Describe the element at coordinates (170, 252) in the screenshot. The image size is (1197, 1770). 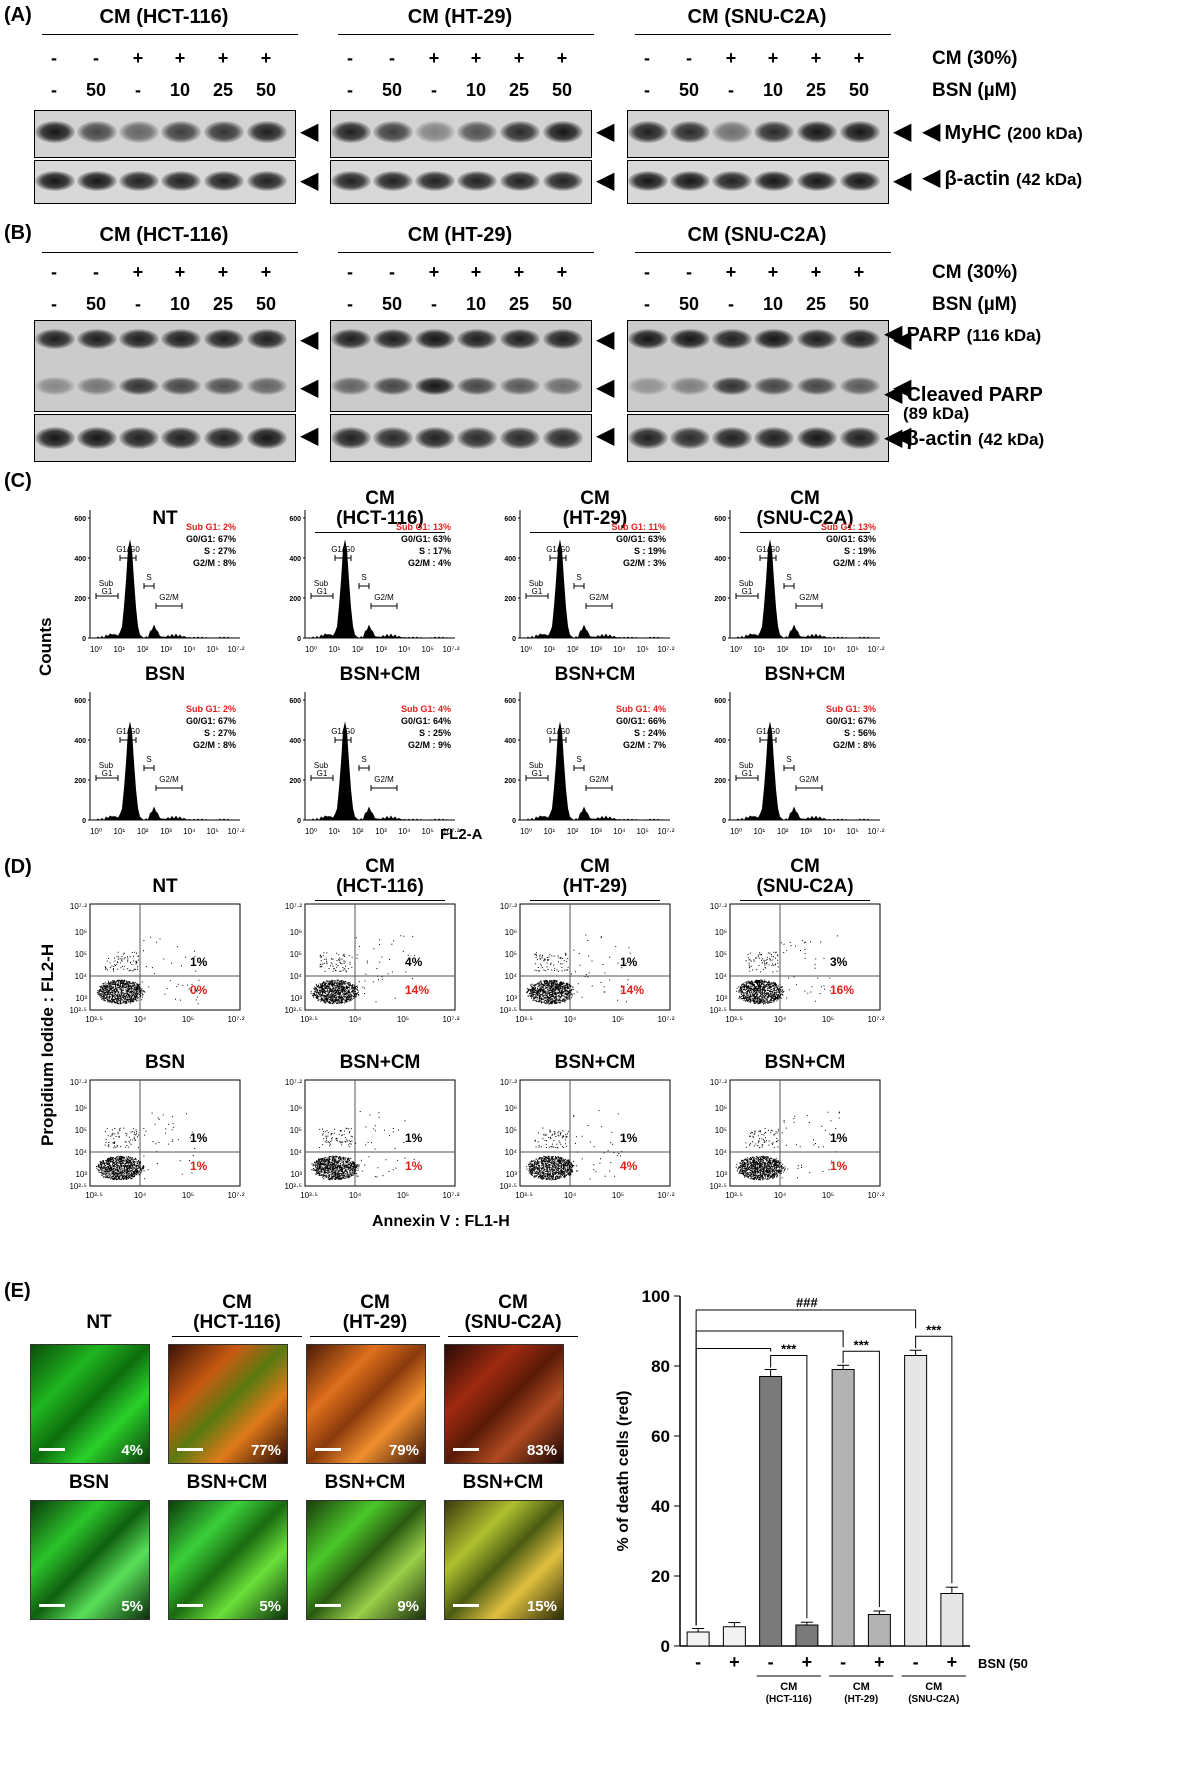
I see `blot-group-underline` at that location.